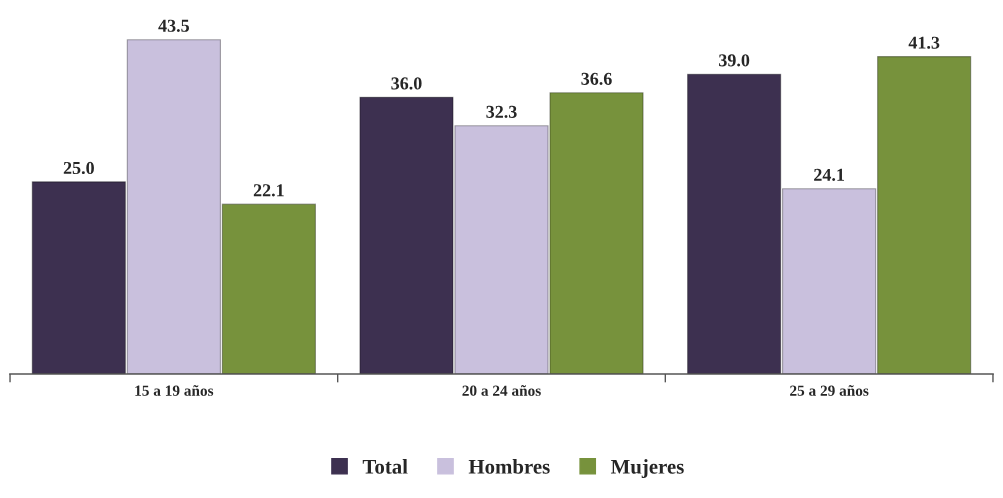  What do you see at coordinates (596, 78) in the screenshot?
I see `data-label: 36.6` at bounding box center [596, 78].